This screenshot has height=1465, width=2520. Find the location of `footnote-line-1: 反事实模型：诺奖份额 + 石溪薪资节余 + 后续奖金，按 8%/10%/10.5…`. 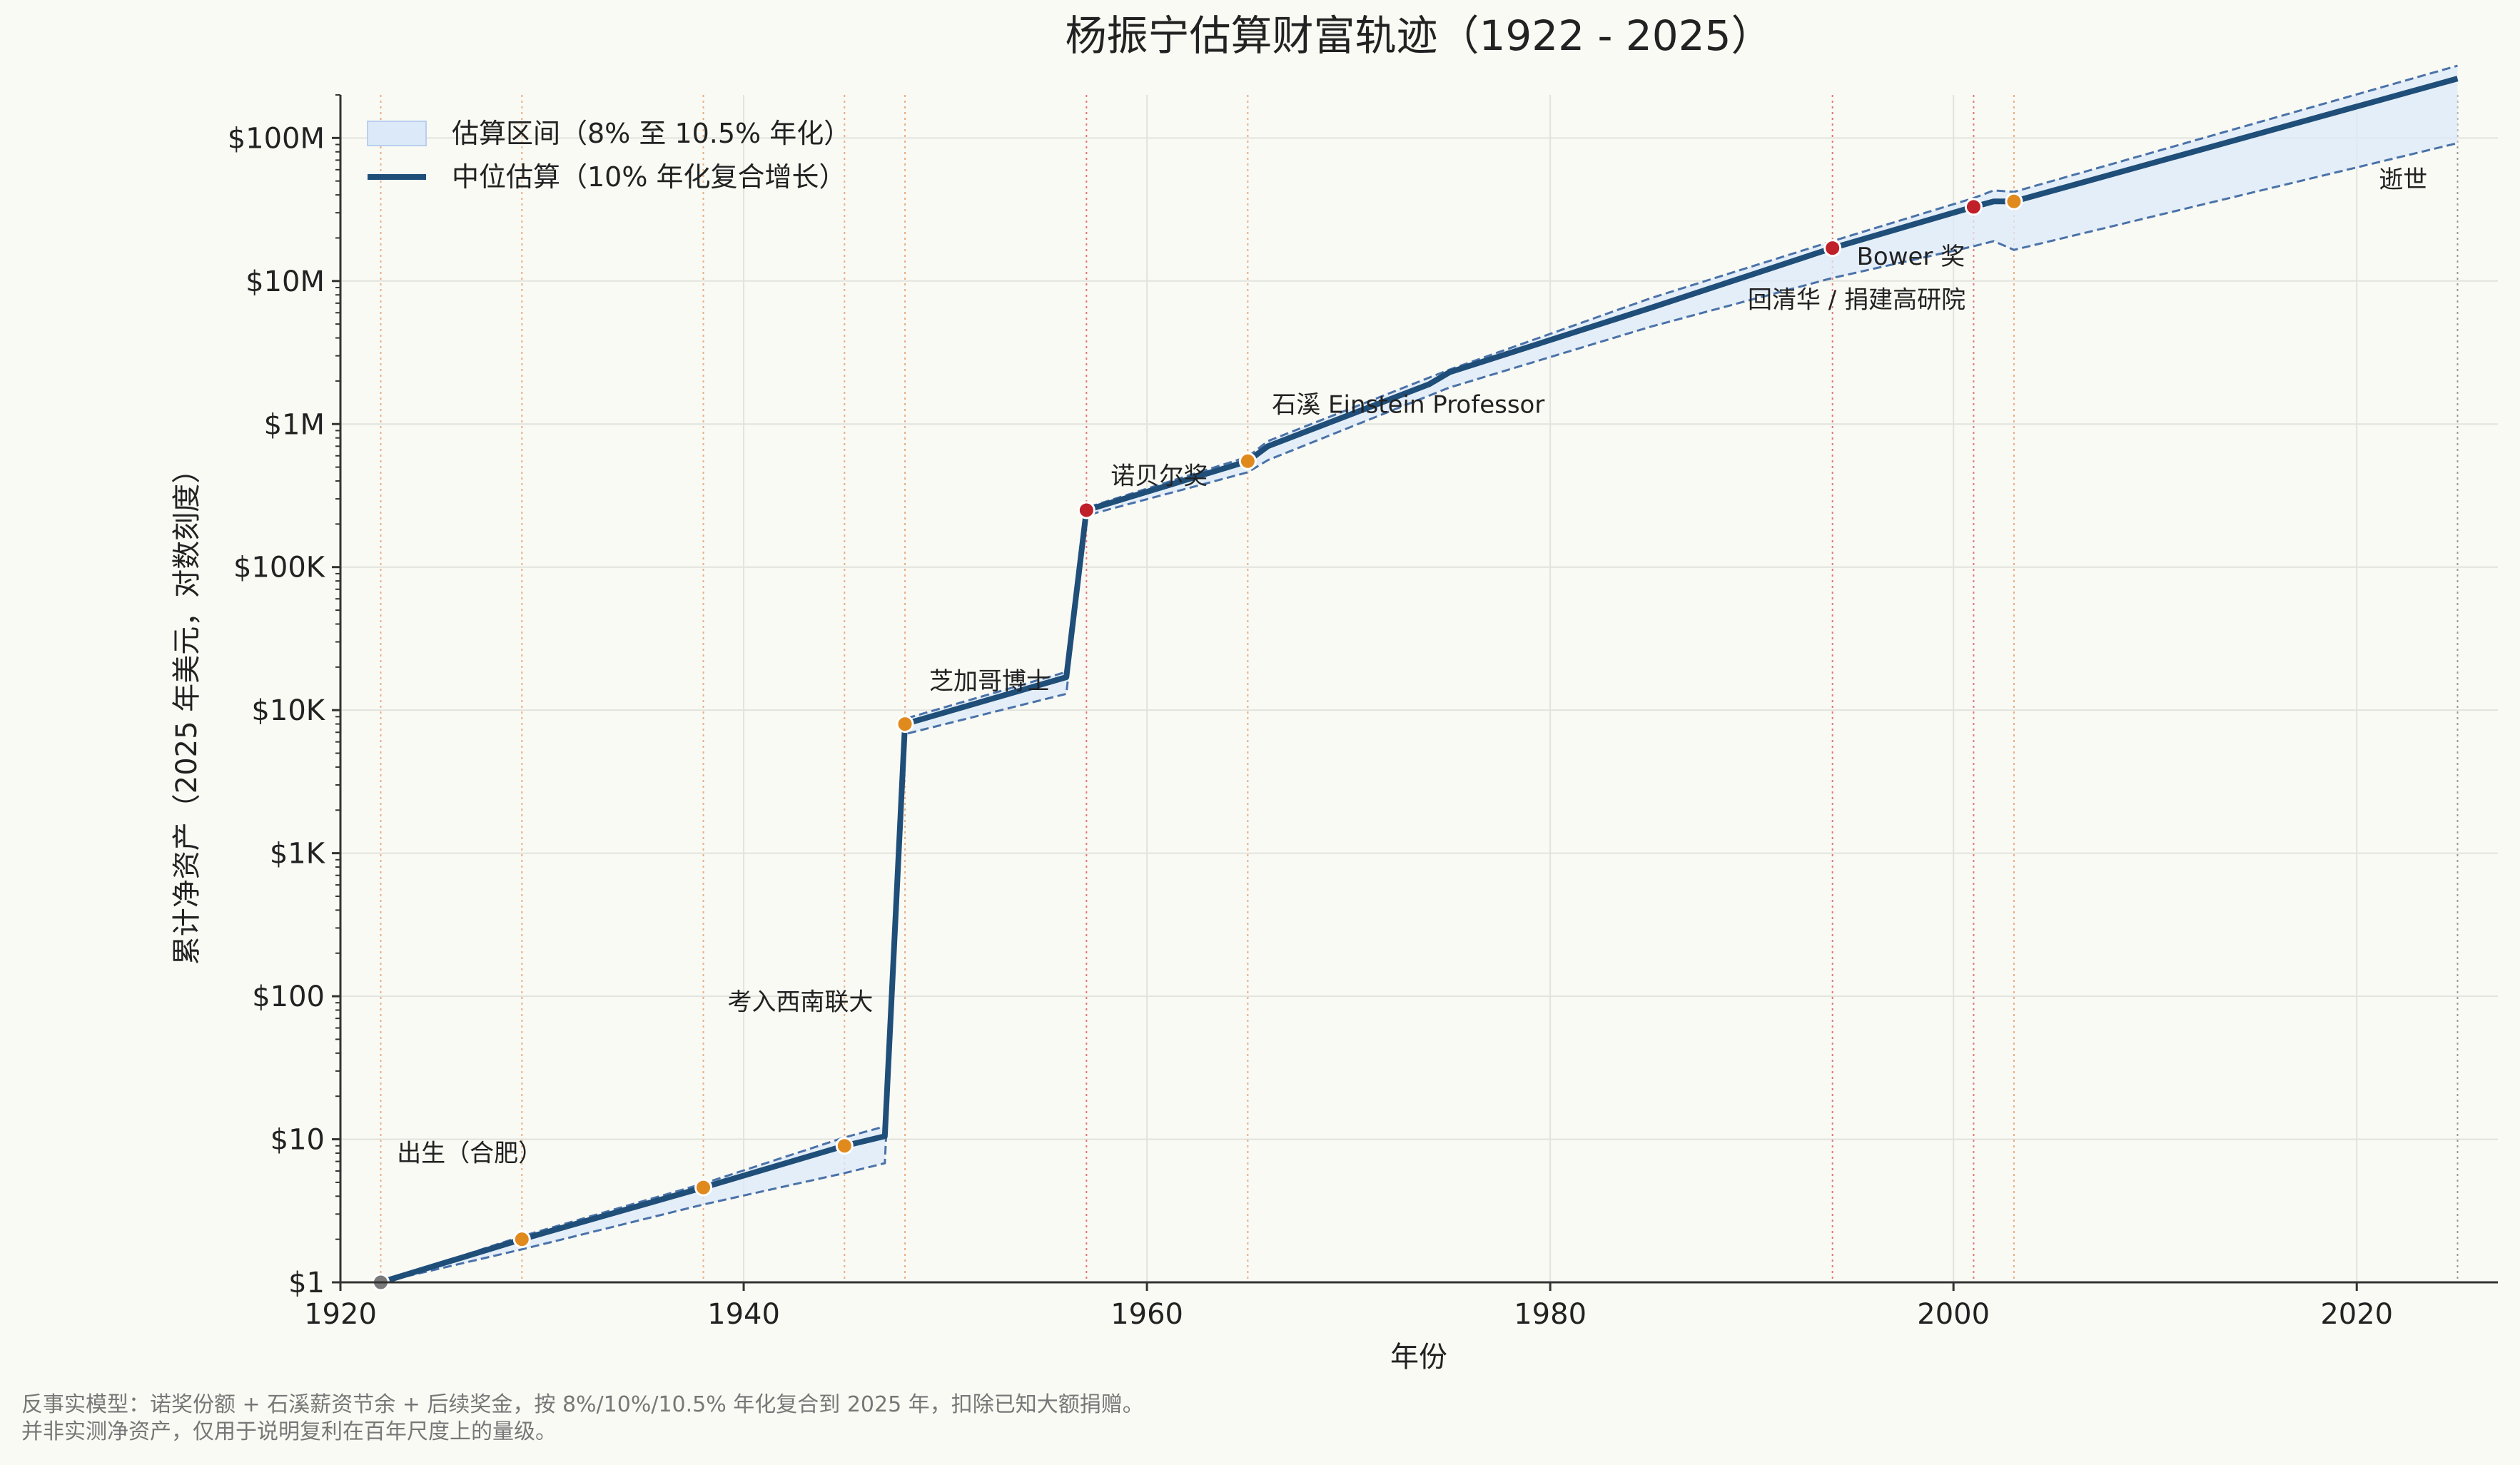

footnote-line-1: 反事实模型：诺奖份额 + 石溪薪资节余 + 后续奖金，按 8%/10%/10.5… is located at coordinates (582, 1404).